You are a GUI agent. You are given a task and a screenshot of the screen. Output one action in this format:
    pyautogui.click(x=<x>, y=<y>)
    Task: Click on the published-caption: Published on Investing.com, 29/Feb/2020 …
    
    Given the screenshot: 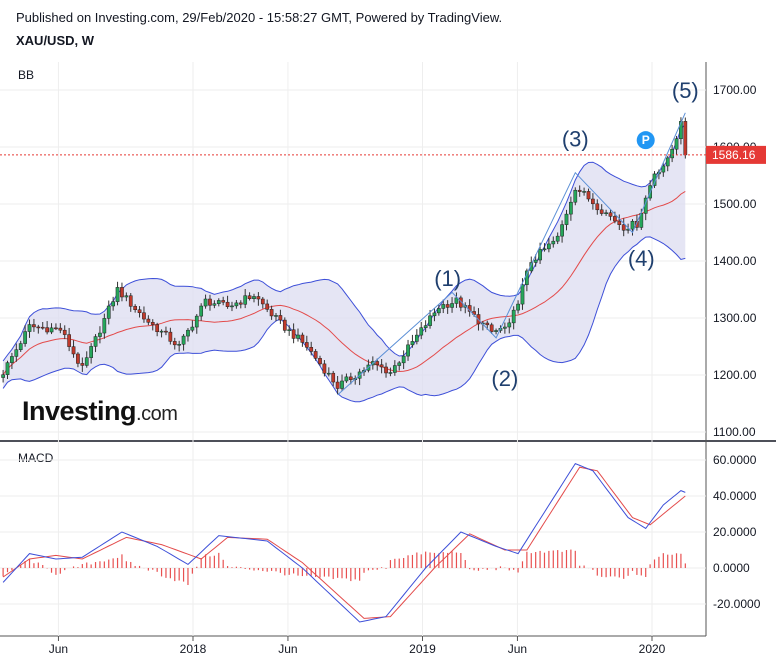 What is the action you would take?
    pyautogui.click(x=259, y=17)
    